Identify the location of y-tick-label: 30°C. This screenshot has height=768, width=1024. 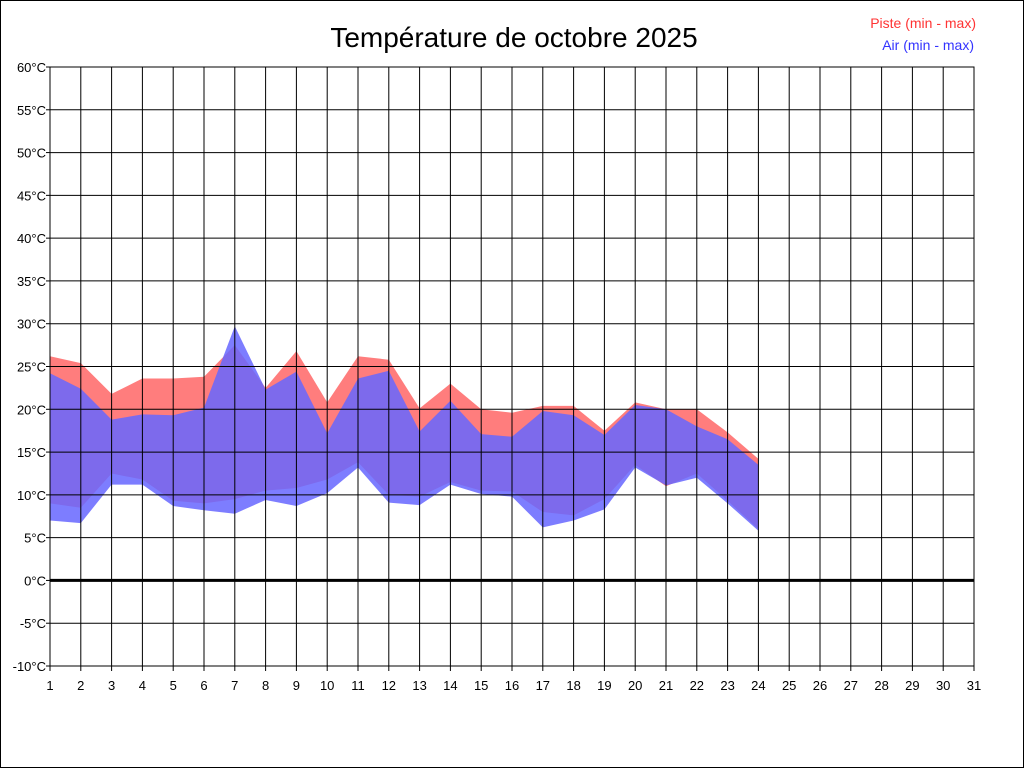
(31, 324).